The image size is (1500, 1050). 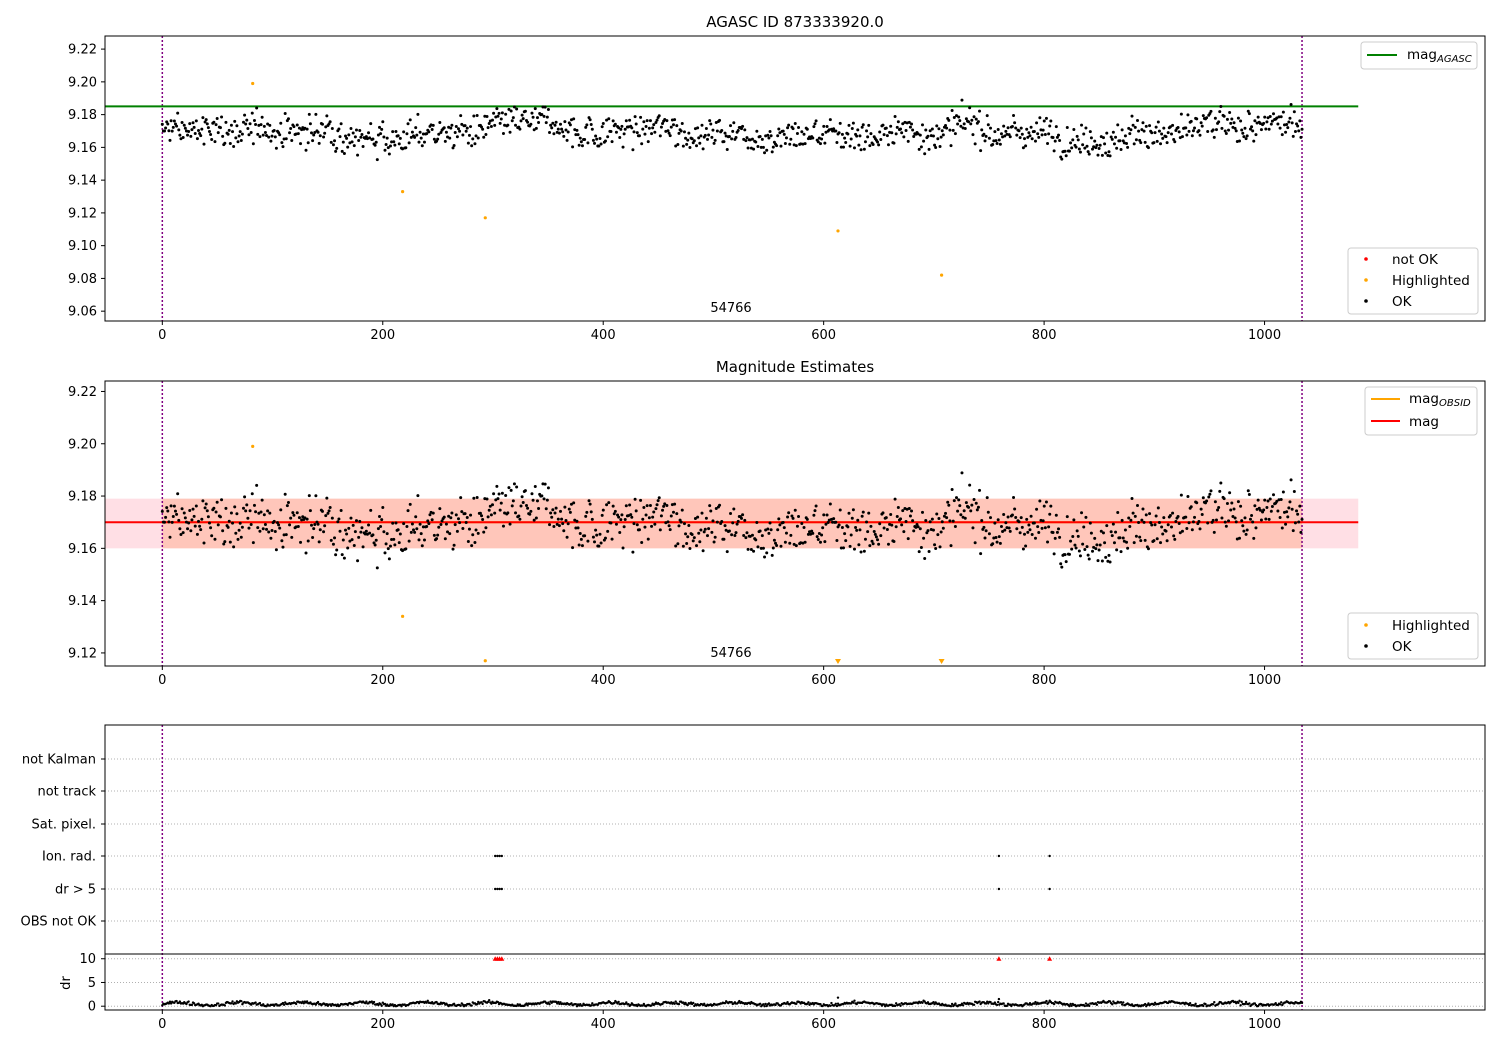 I want to click on agasc-obsid-label: 54766, so click(x=730, y=308).